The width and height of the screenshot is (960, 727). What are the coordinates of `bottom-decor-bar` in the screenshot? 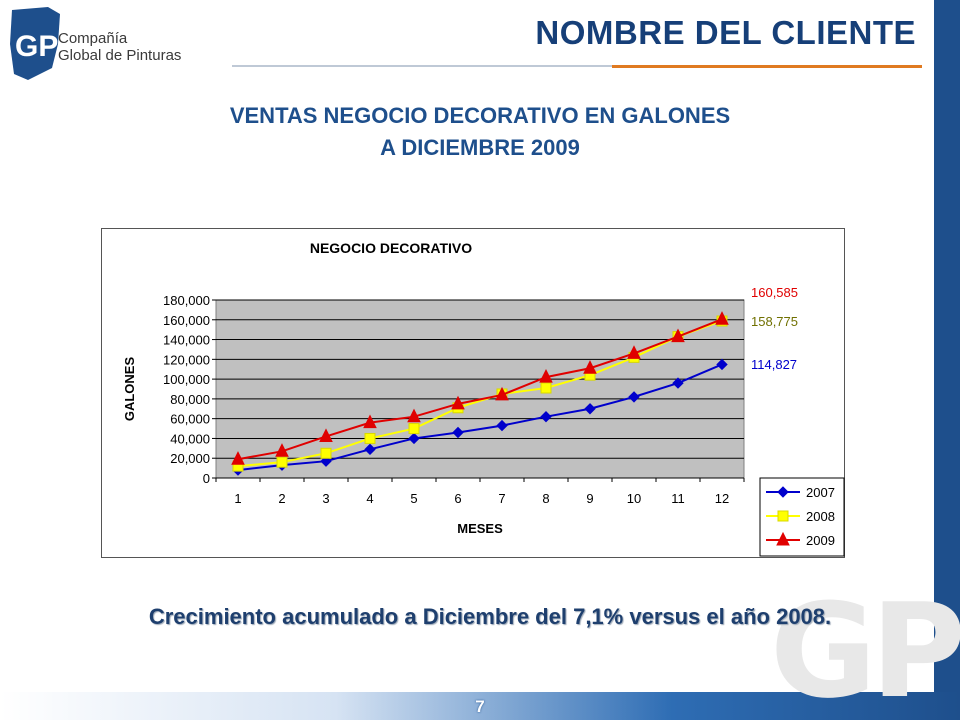 It's located at (480, 706).